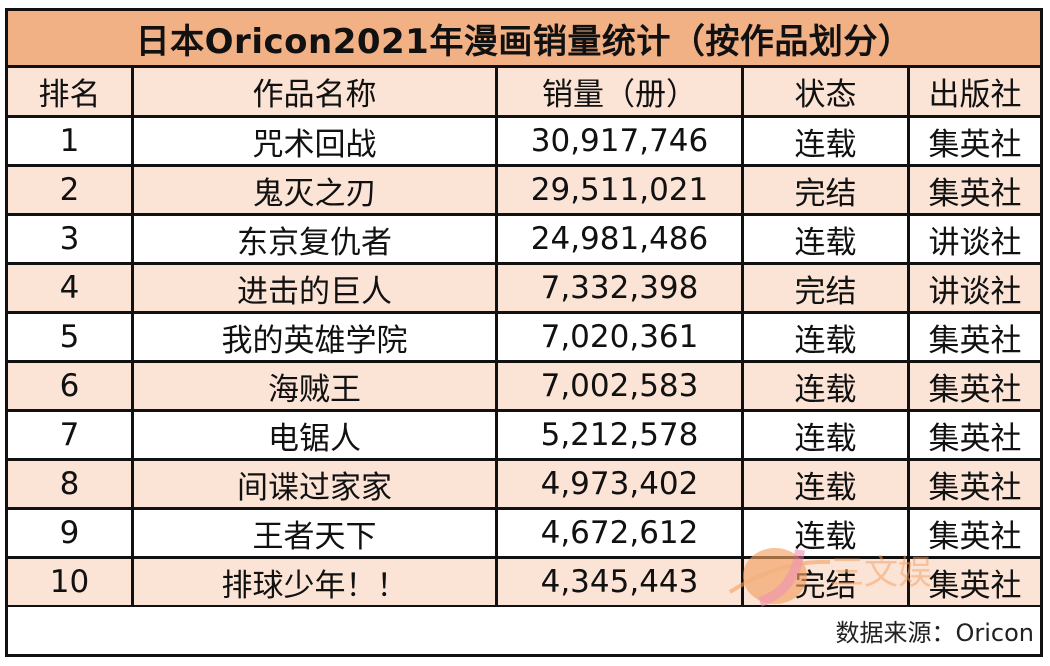 This screenshot has height=666, width=1050. Describe the element at coordinates (934, 633) in the screenshot. I see `source-text: 数据来源：Oricon` at that location.